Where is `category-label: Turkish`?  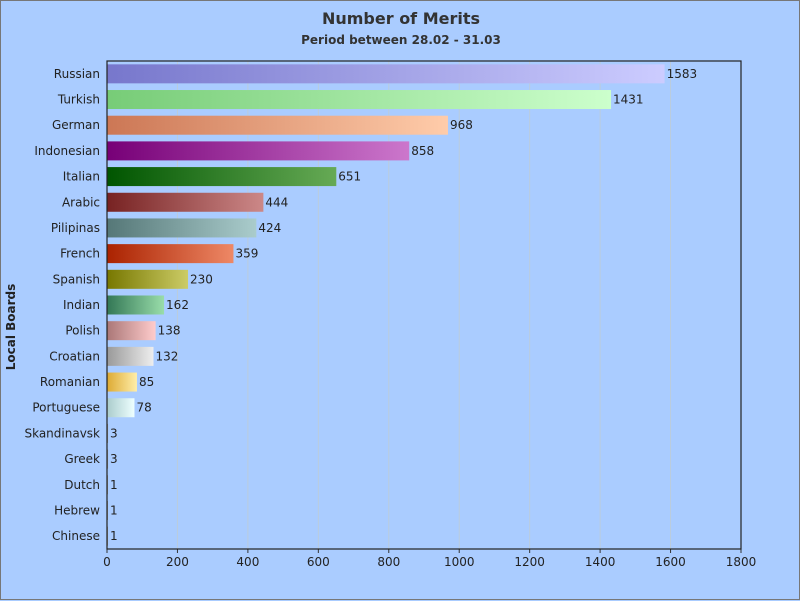
category-label: Turkish is located at coordinates (78, 100).